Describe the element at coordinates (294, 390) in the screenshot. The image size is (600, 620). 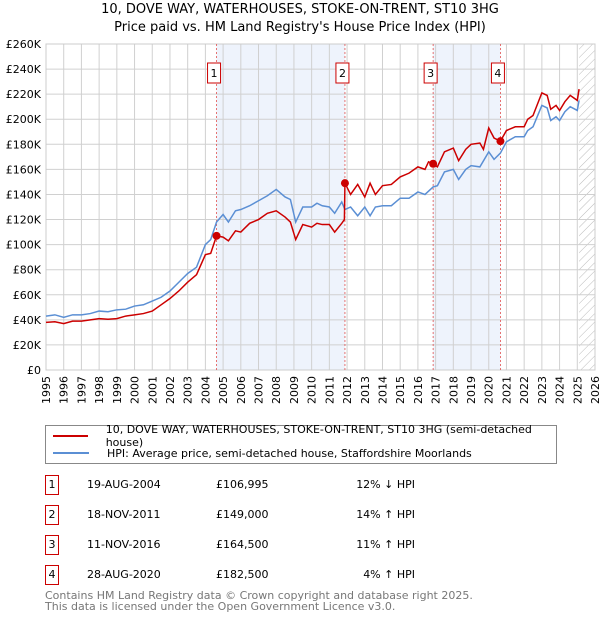
I see `x-tick-label: 2009` at that location.